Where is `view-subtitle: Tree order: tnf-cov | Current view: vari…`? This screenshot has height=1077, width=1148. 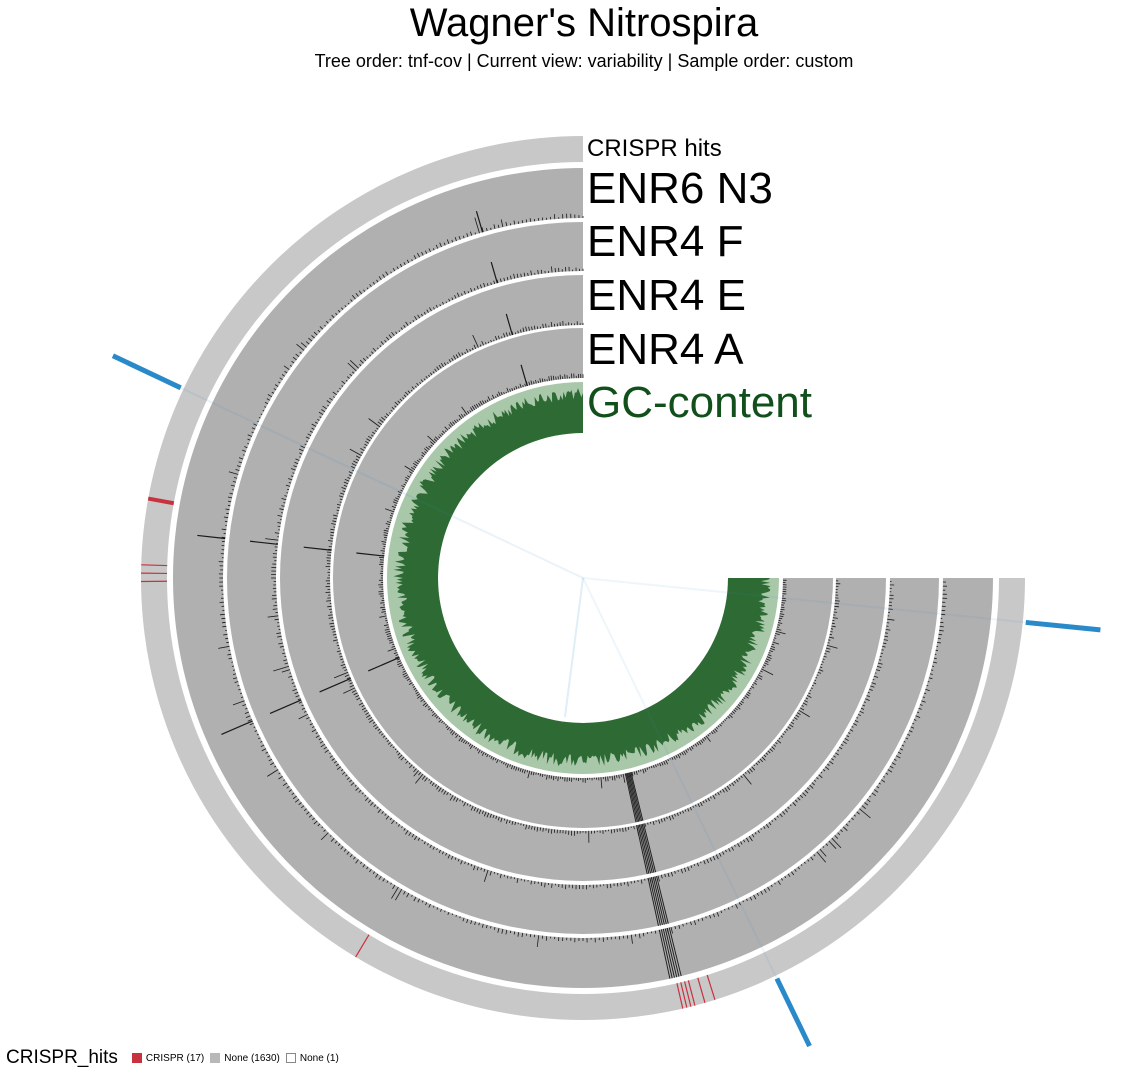
view-subtitle: Tree order: tnf-cov | Current view: vari… is located at coordinates (584, 61).